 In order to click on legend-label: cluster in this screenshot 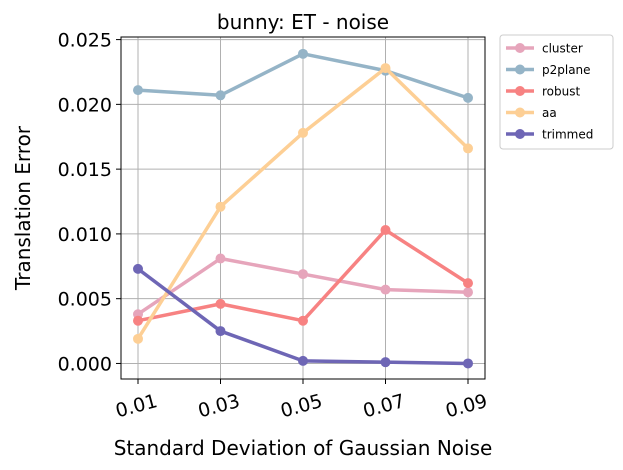, I will do `click(562, 49)`.